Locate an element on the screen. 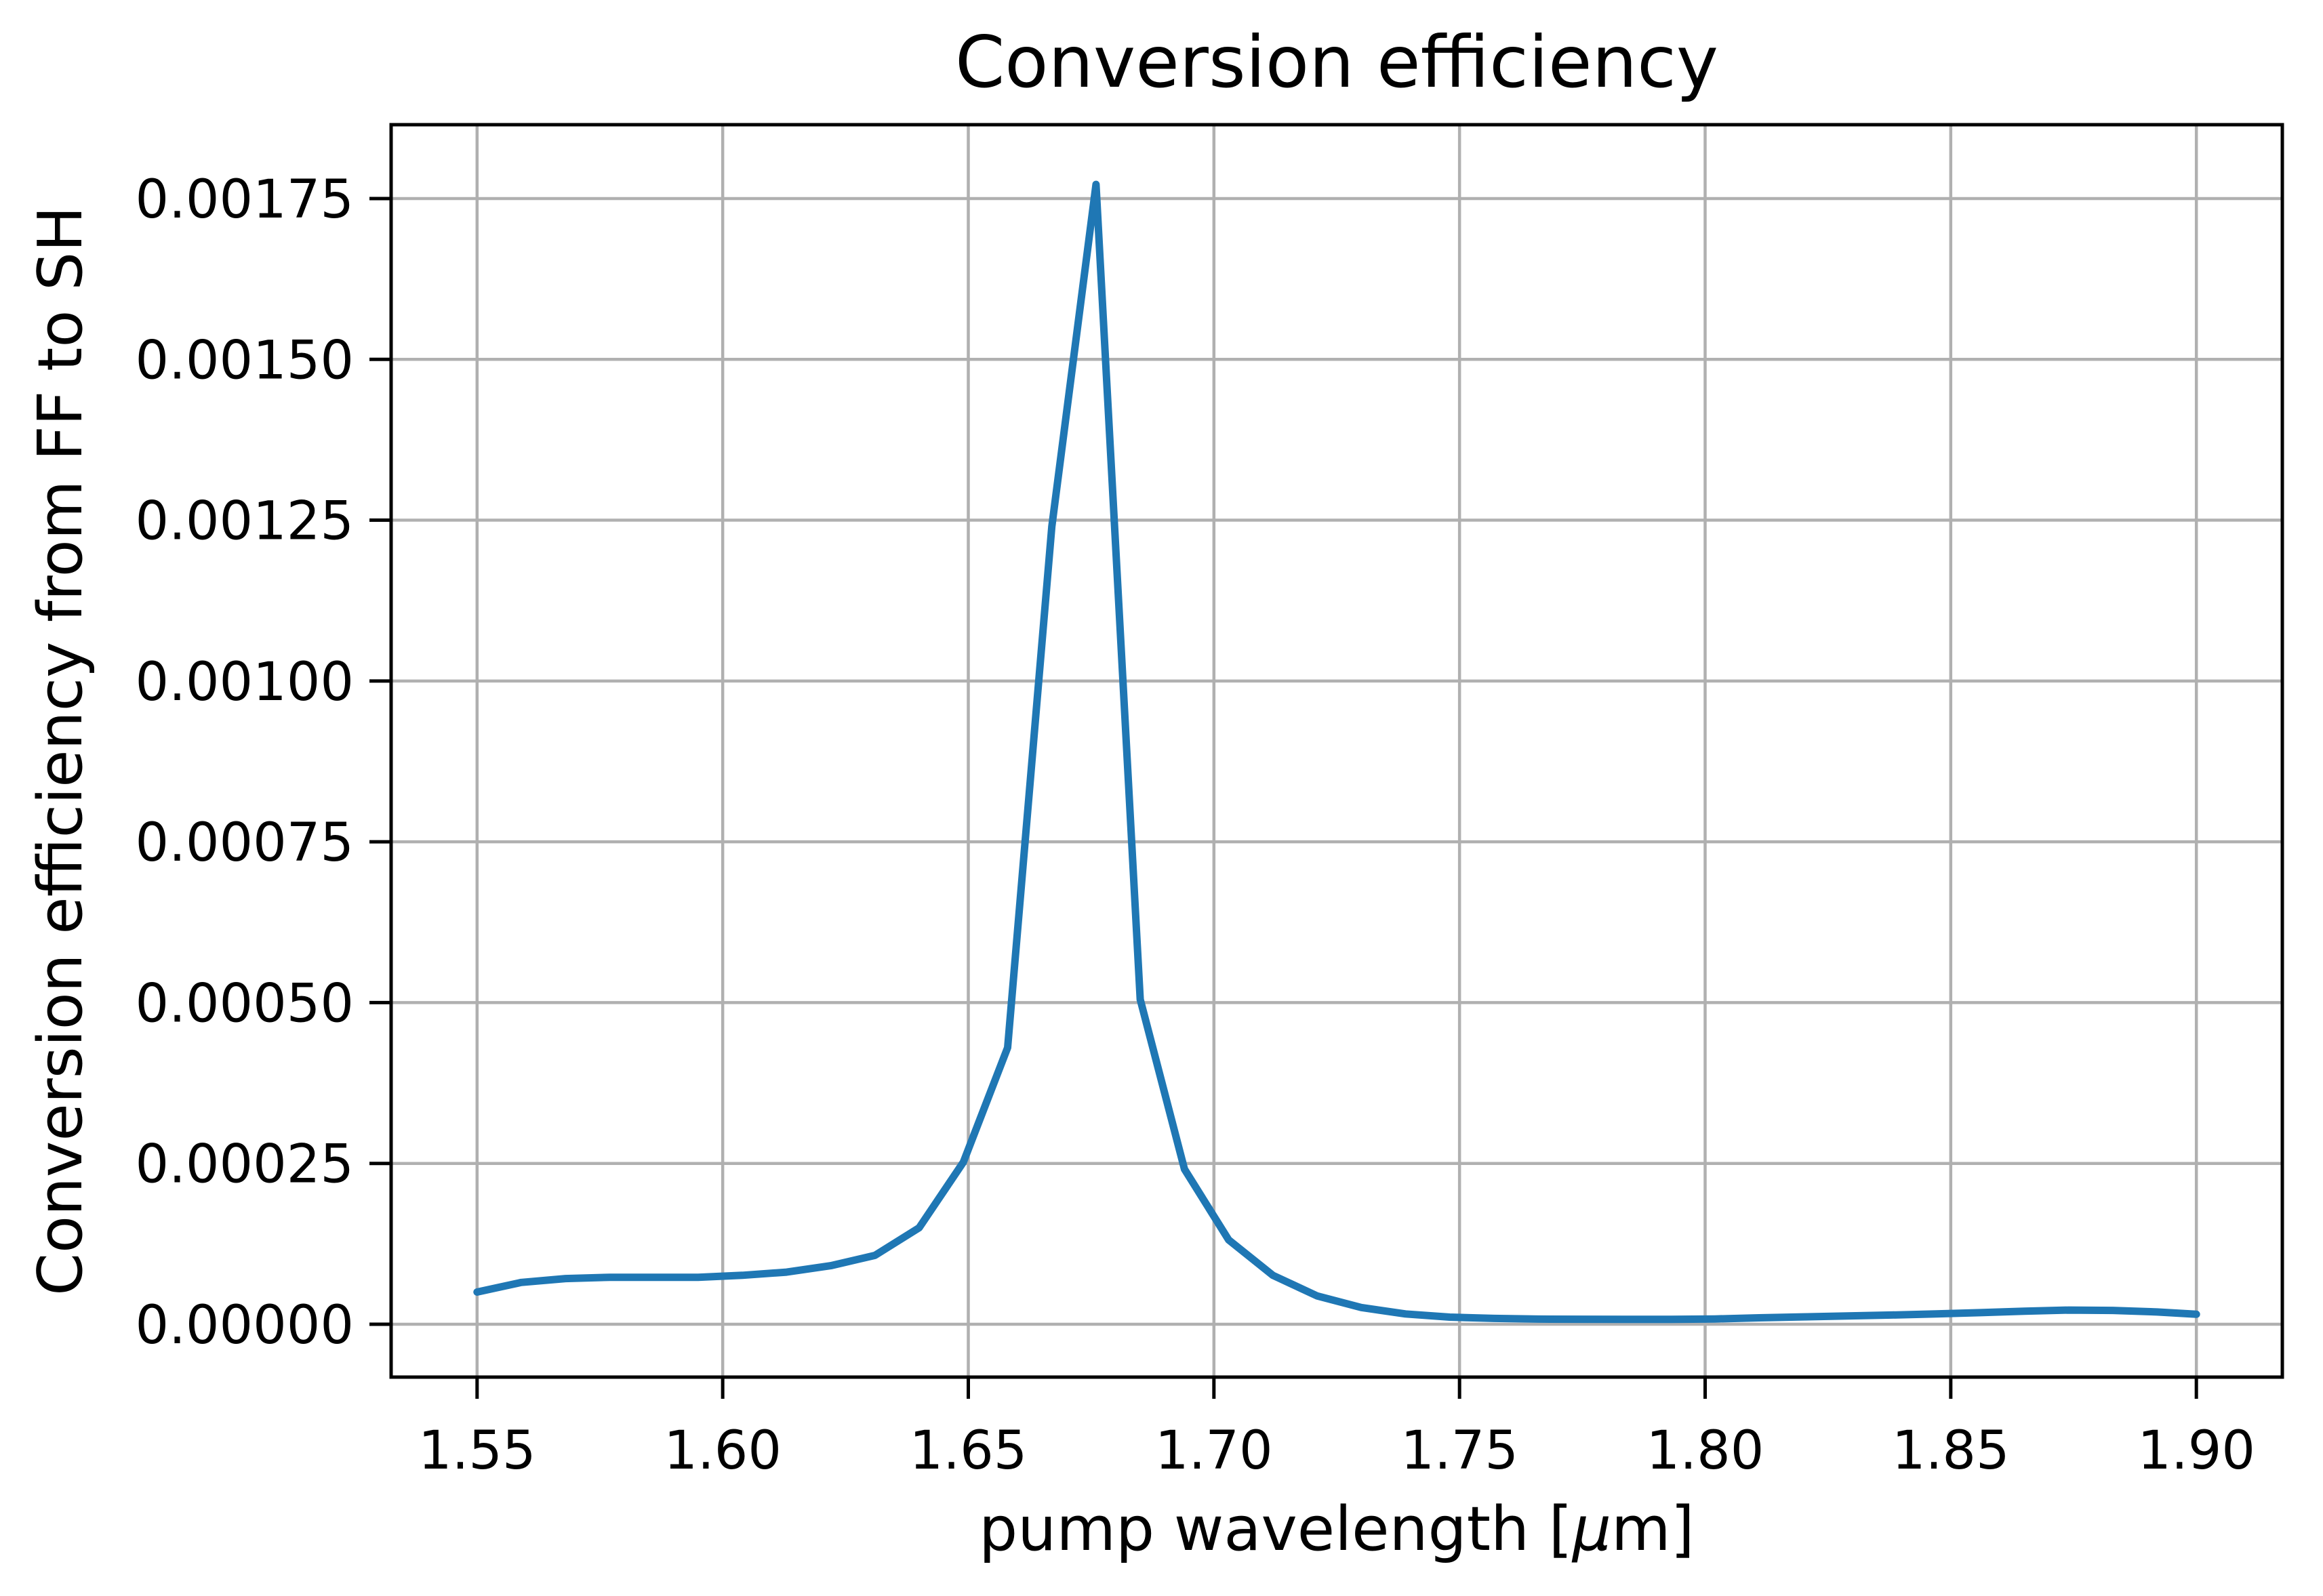 The width and height of the screenshot is (2323, 1596). mu-symbol: μ is located at coordinates (1591, 1529).